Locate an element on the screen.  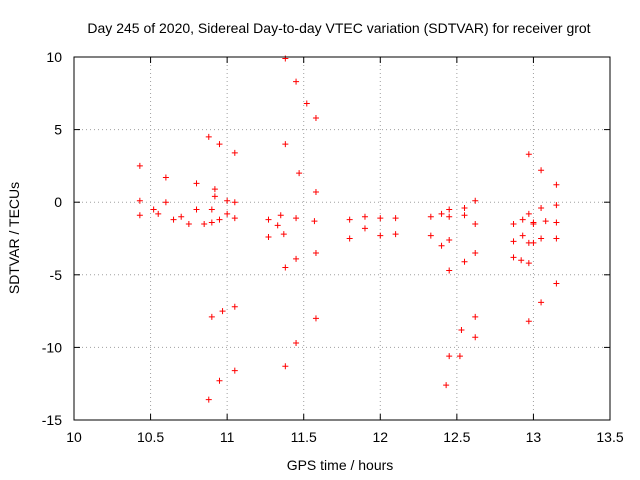
y-tick-label: -10 is located at coordinates (52, 347).